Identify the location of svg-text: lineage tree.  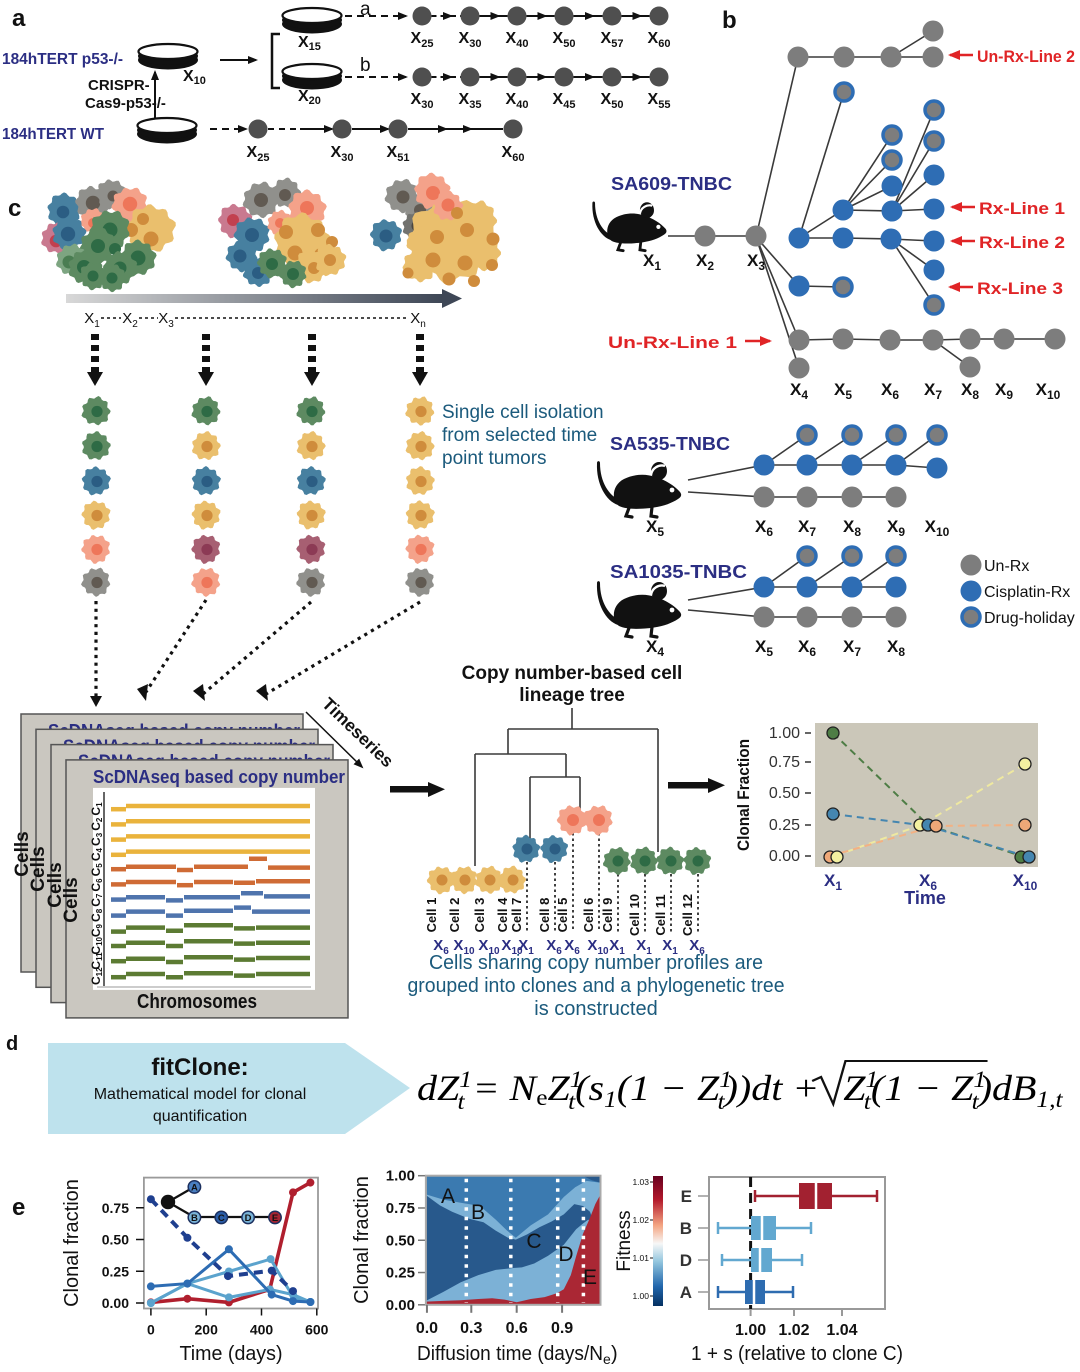
(572, 695).